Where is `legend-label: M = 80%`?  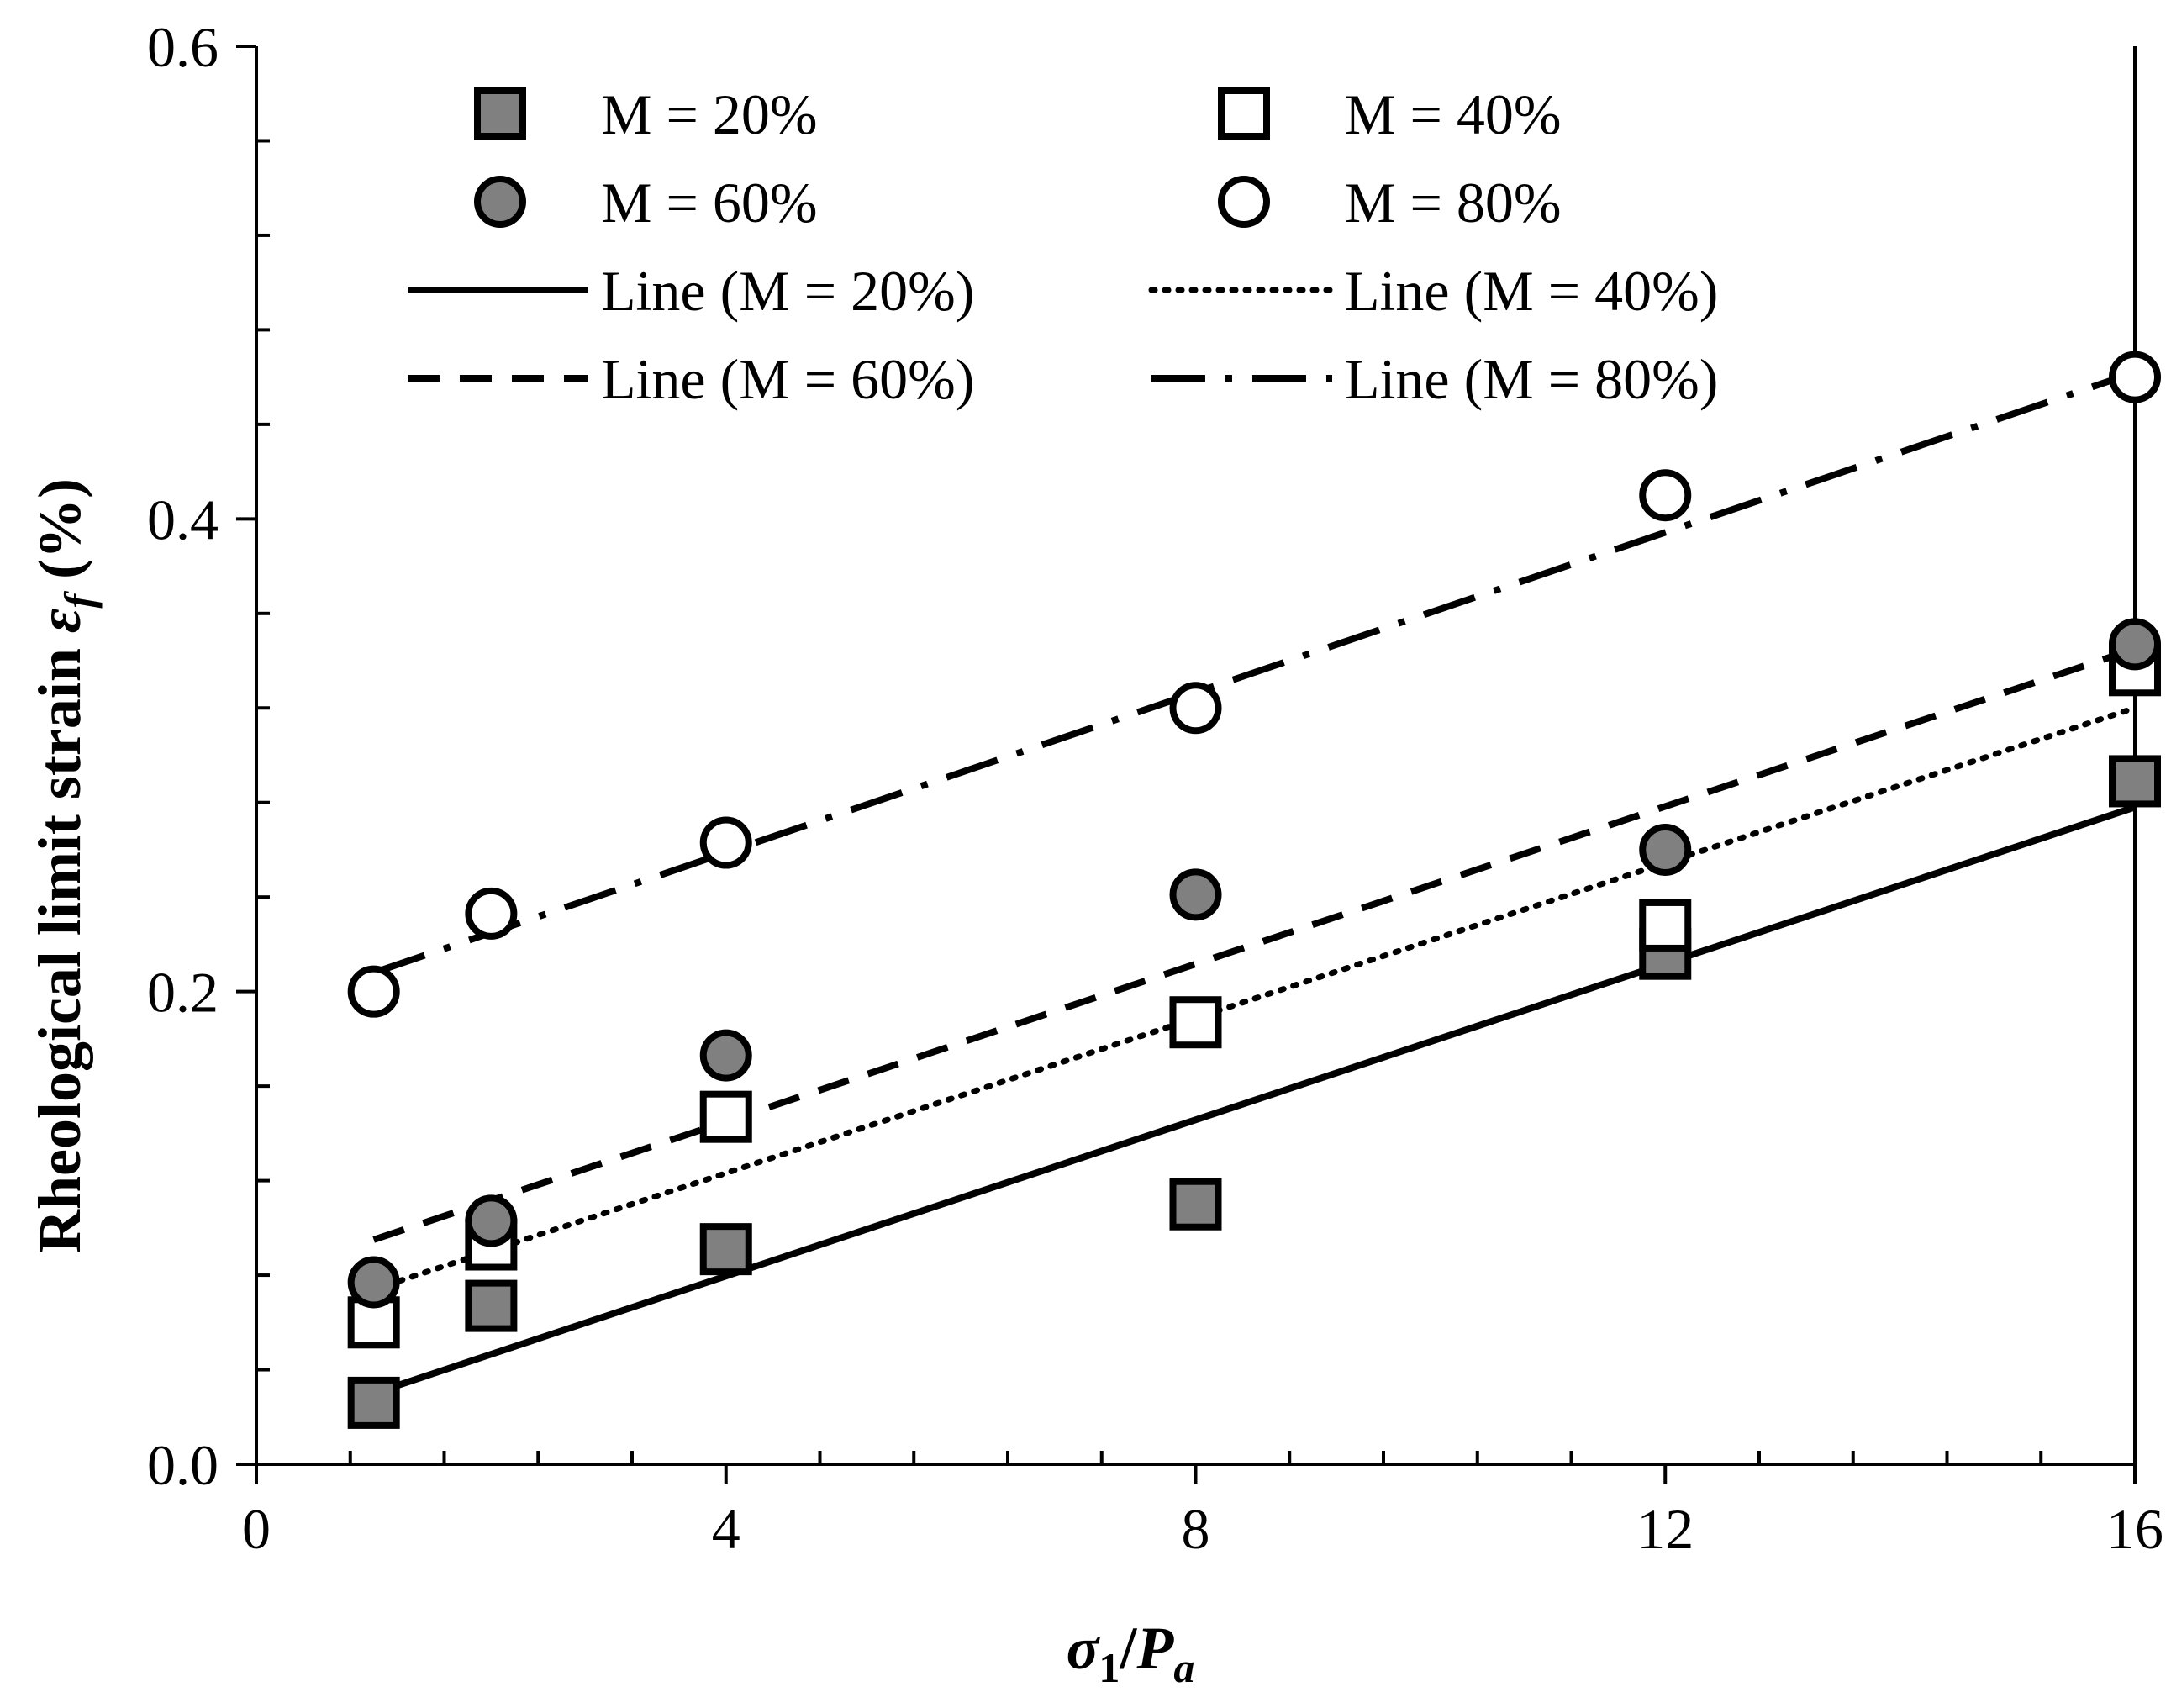
legend-label: M = 80% is located at coordinates (1453, 203).